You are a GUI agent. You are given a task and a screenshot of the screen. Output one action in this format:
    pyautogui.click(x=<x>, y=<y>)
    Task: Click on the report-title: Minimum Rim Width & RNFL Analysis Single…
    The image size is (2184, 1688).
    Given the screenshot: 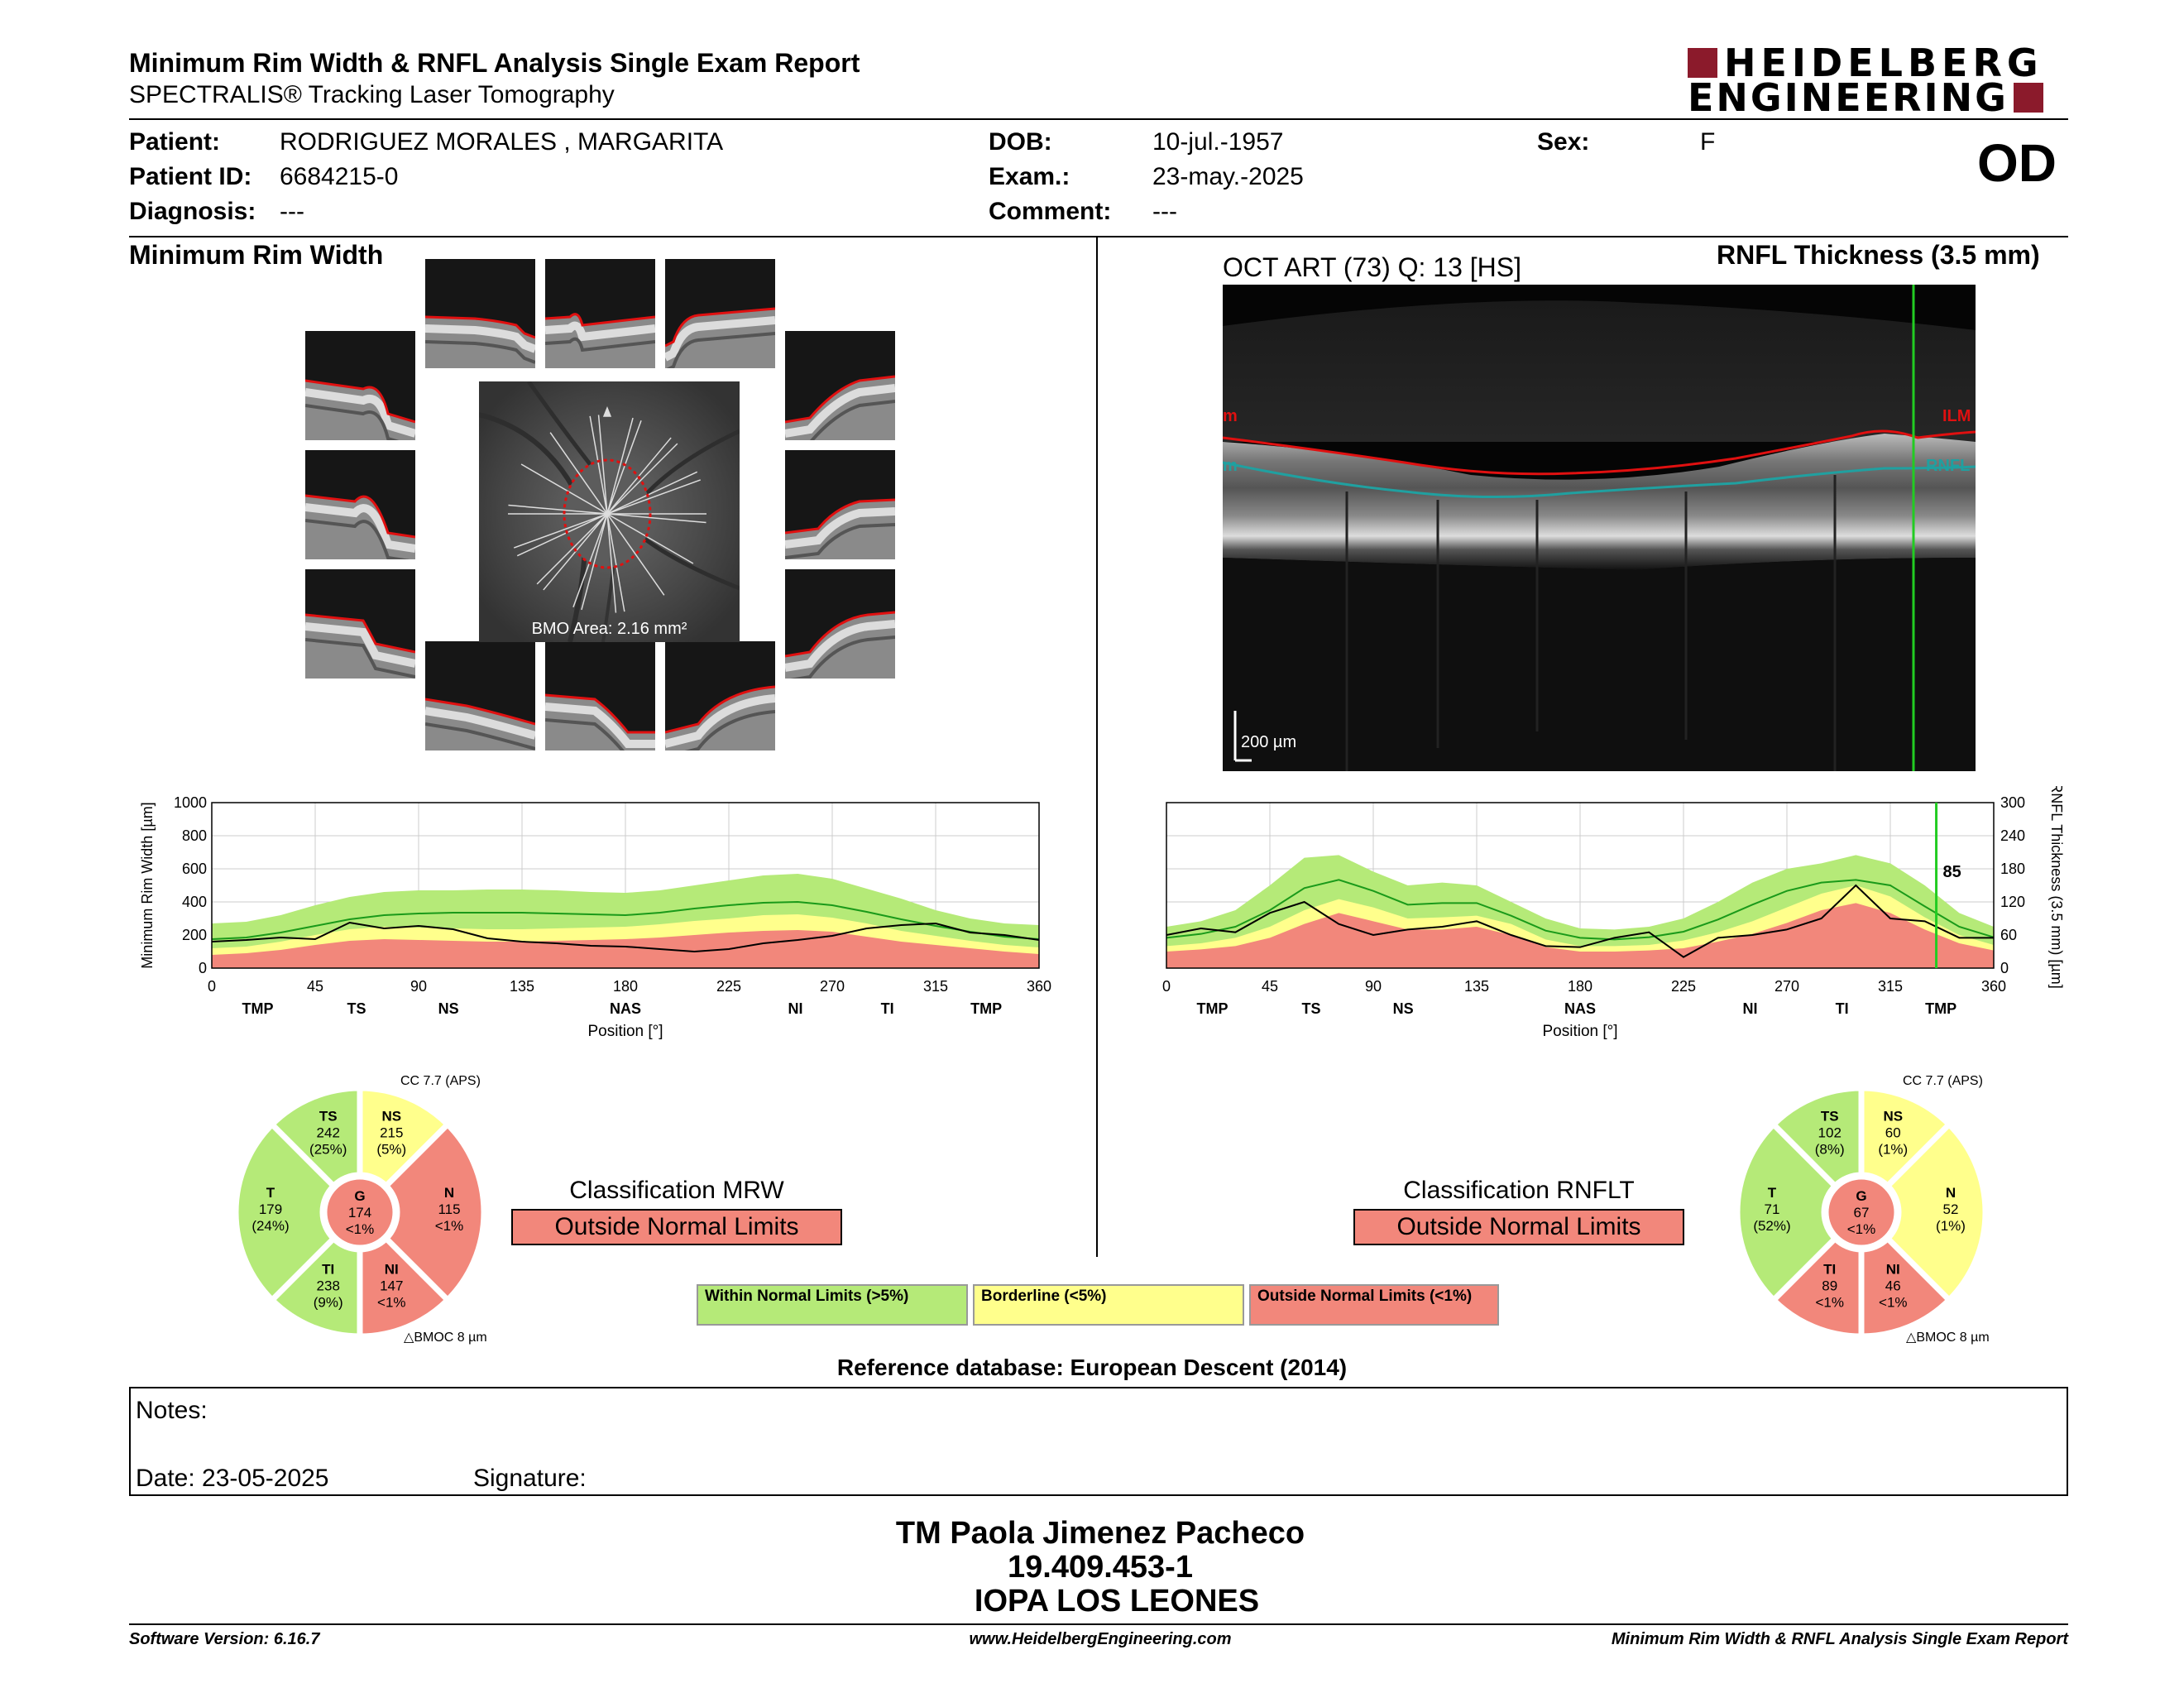 What is the action you would take?
    pyautogui.click(x=494, y=63)
    